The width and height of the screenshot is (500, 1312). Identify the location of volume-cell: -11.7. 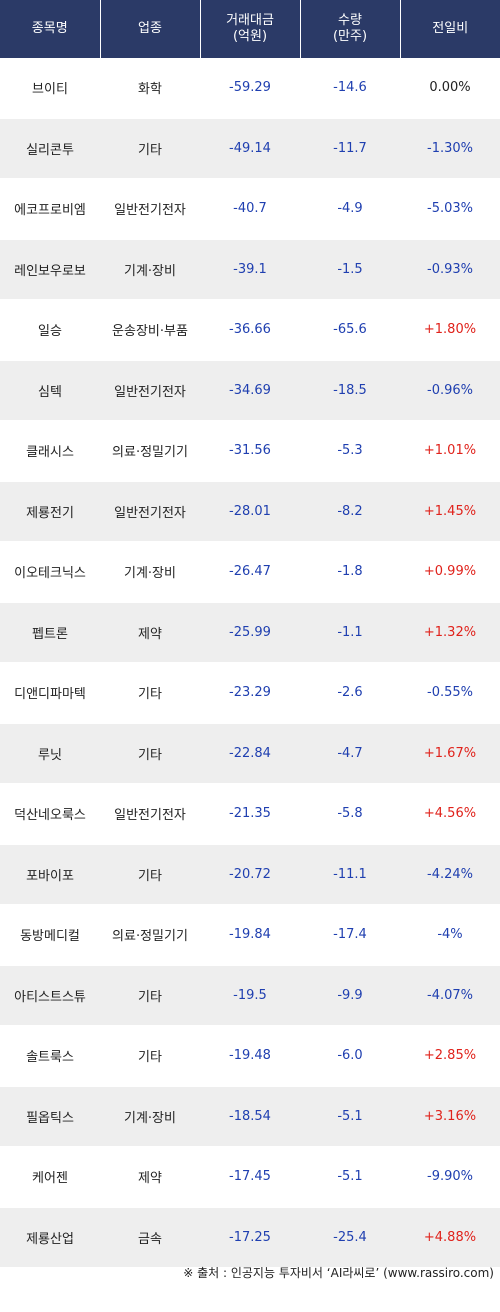
(350, 148).